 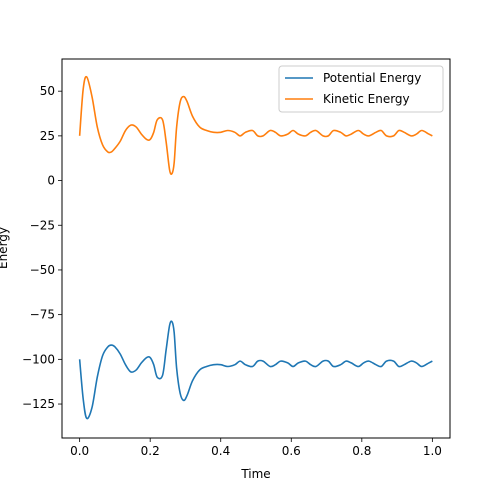 What do you see at coordinates (220, 451) in the screenshot?
I see `x-tick-label: 0.4` at bounding box center [220, 451].